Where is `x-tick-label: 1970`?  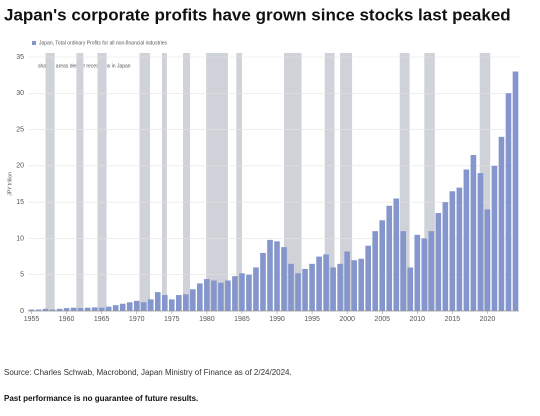
x-tick-label: 1970 is located at coordinates (137, 319).